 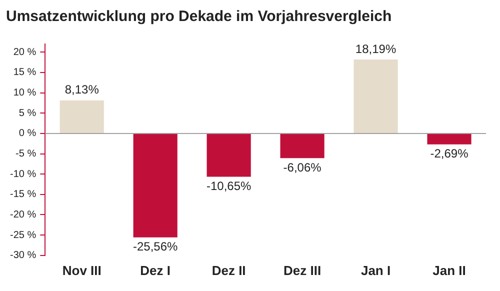 I want to click on chart-title: Umsatzentwicklung pro Dekade im Vorjahresvergleich, so click(x=199, y=17).